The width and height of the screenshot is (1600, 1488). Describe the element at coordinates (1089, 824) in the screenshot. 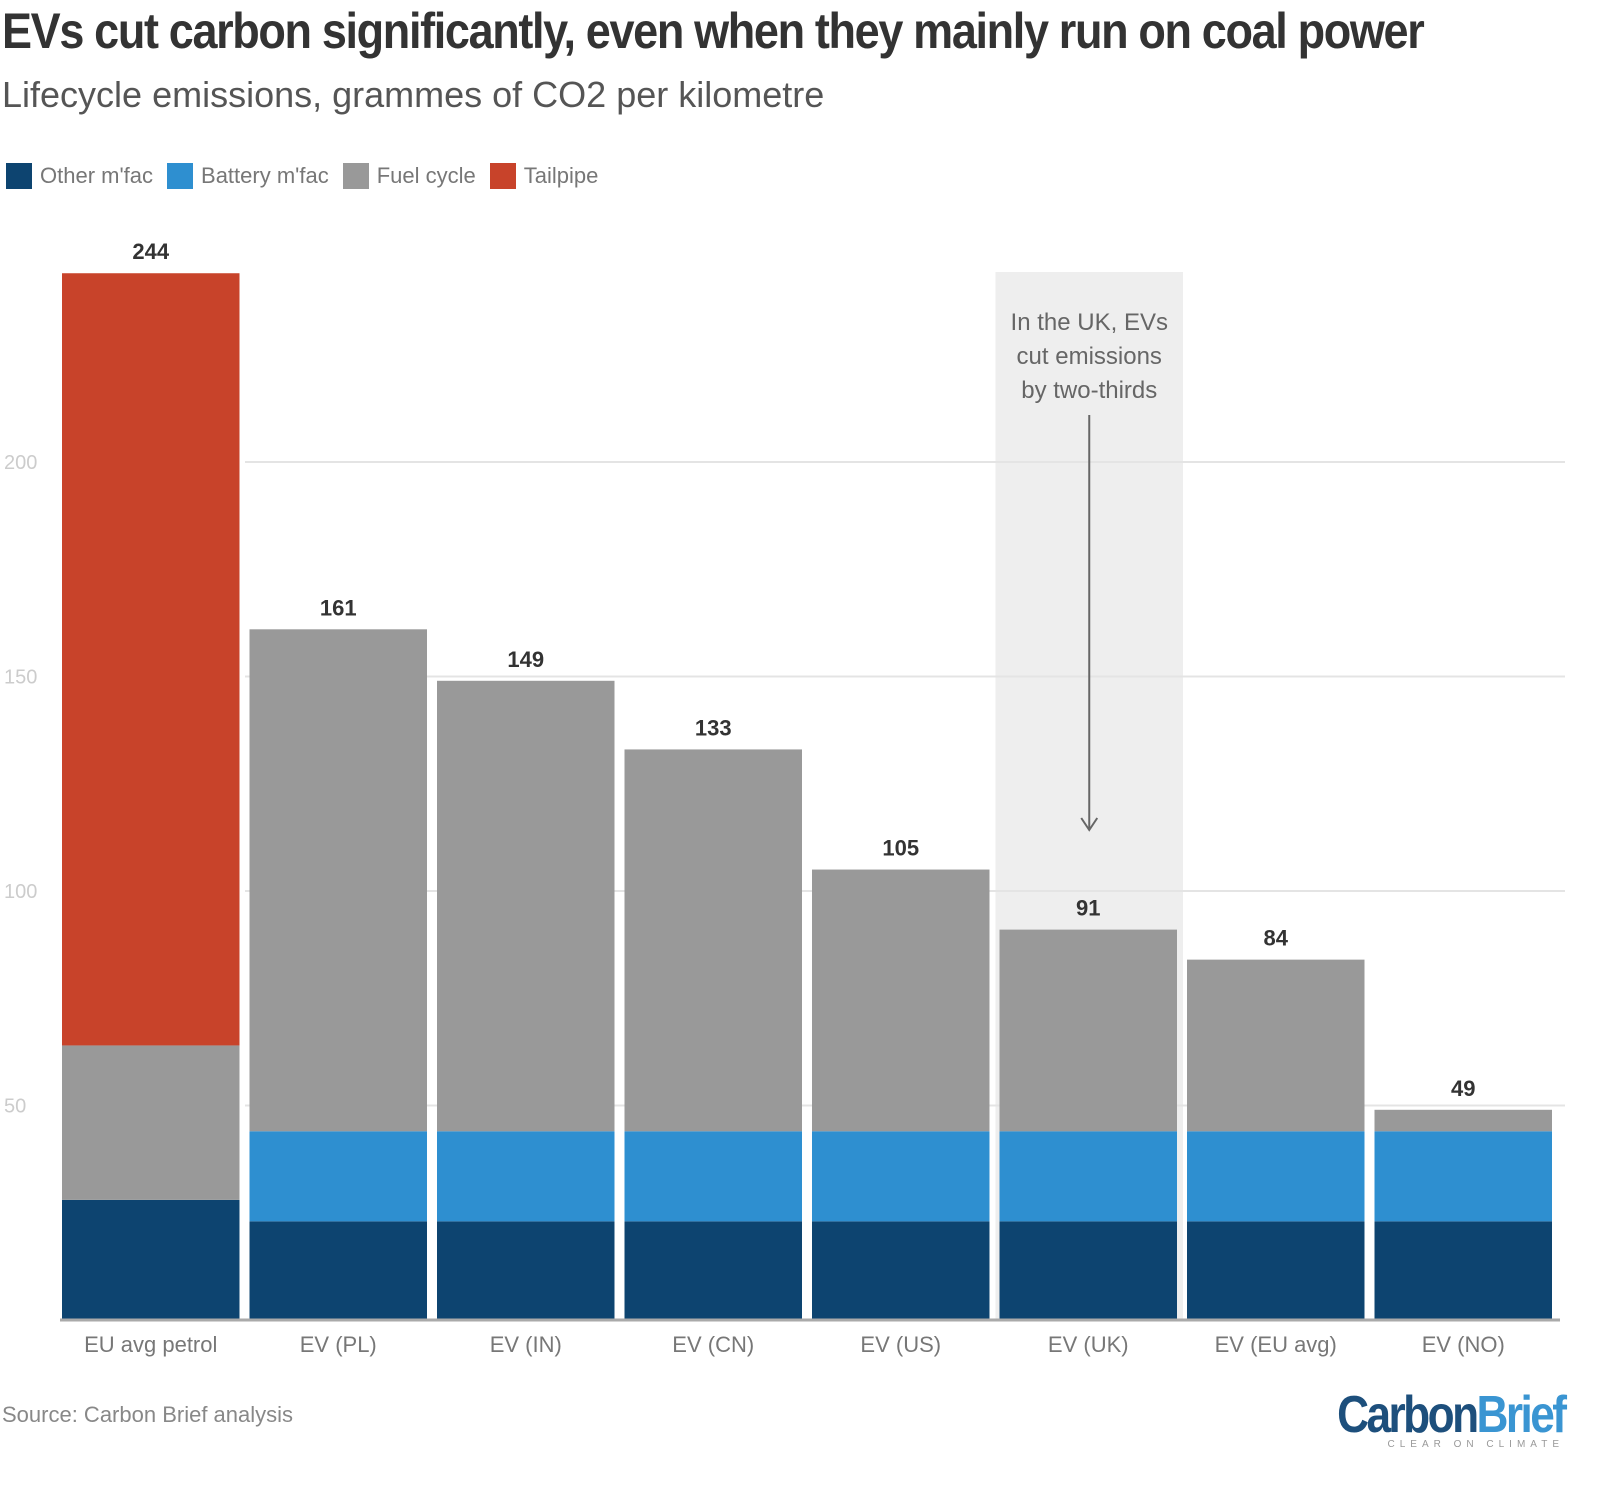

I see `arrow-head-icon` at that location.